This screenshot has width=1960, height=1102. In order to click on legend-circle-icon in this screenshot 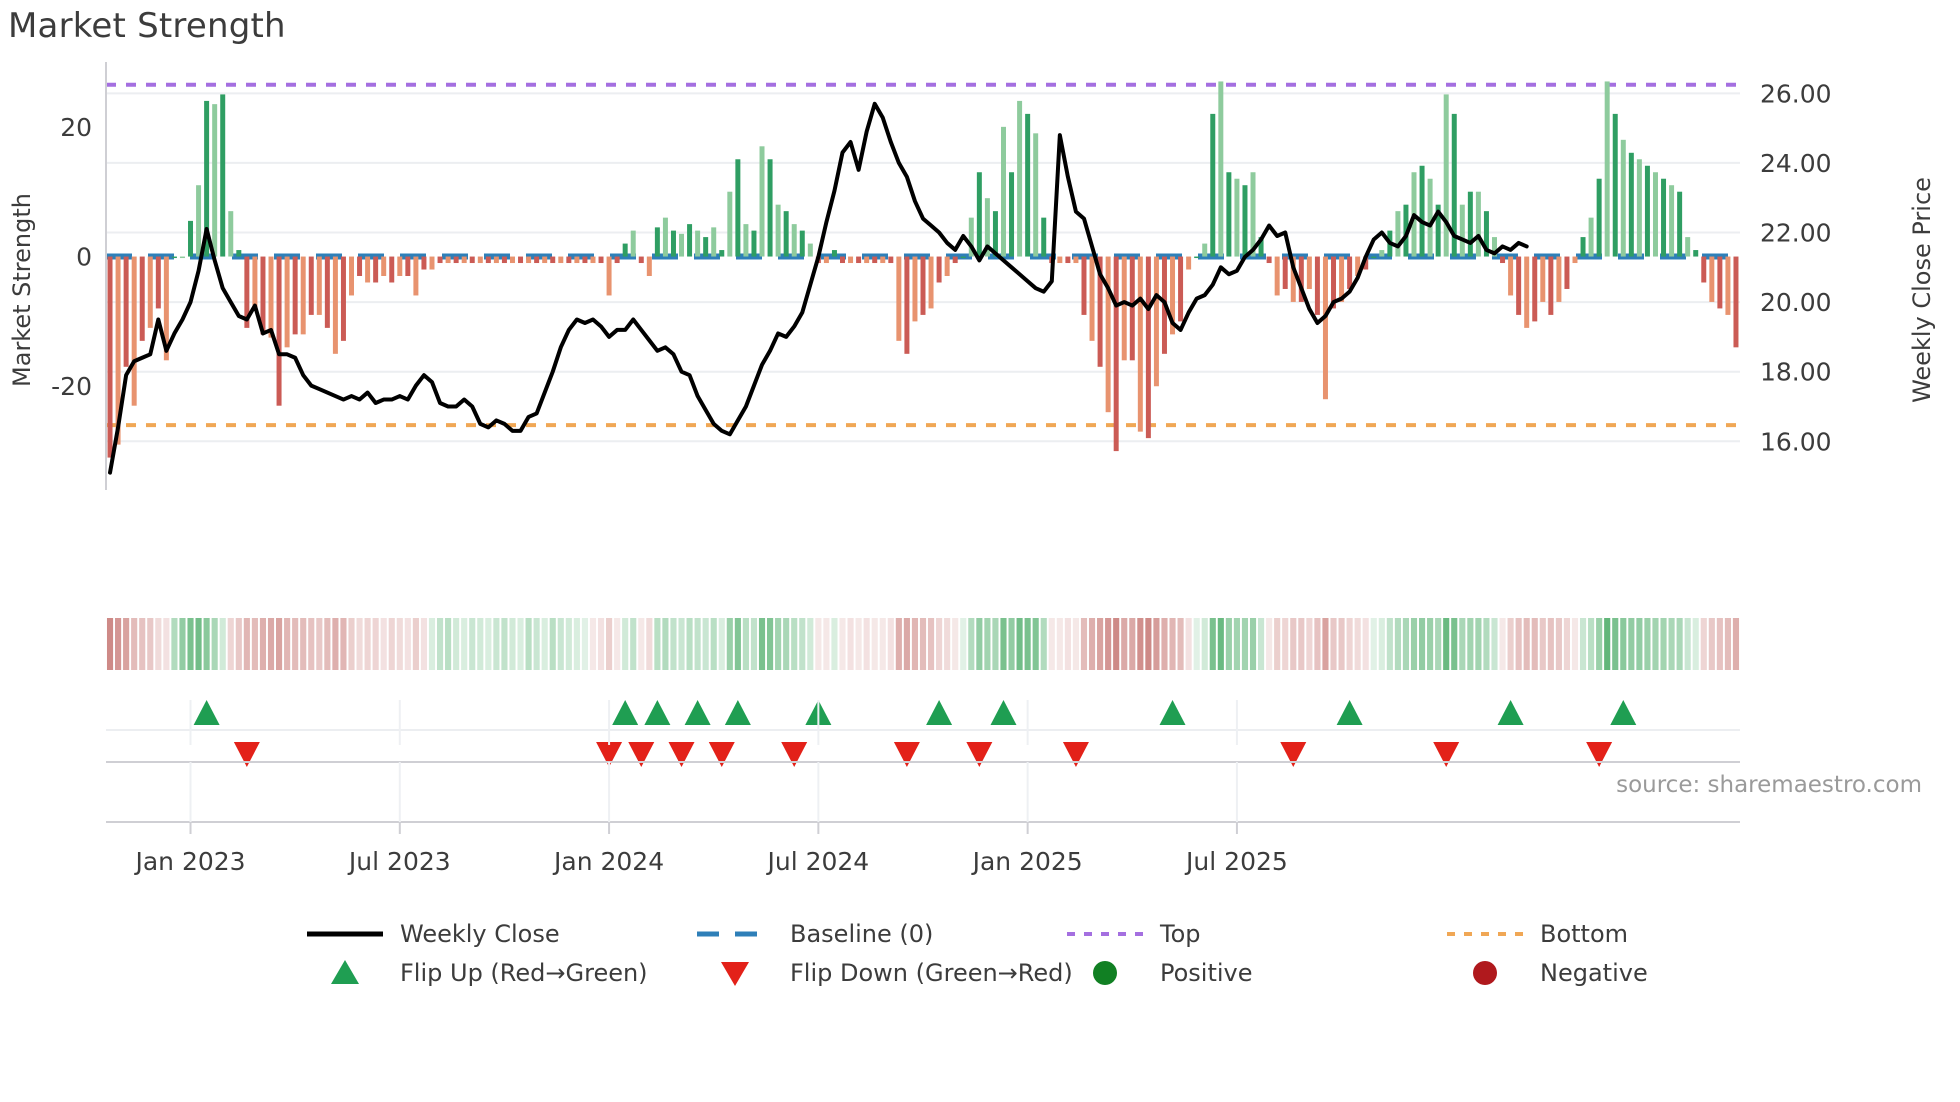, I will do `click(1485, 973)`.